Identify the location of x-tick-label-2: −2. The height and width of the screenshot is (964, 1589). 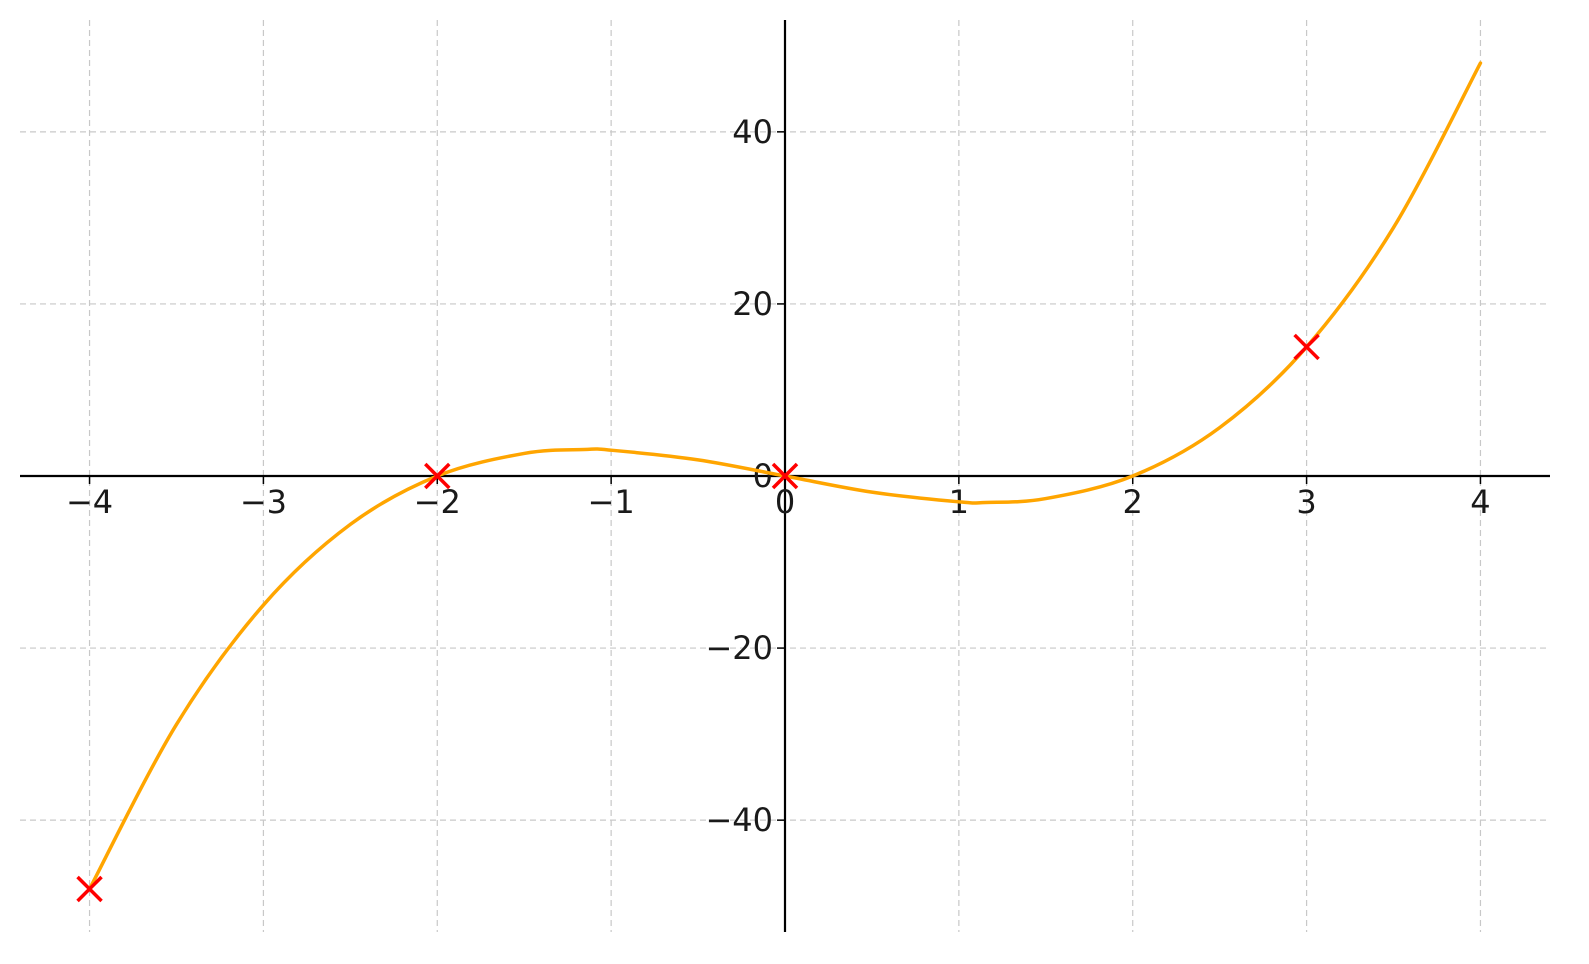
(437, 502).